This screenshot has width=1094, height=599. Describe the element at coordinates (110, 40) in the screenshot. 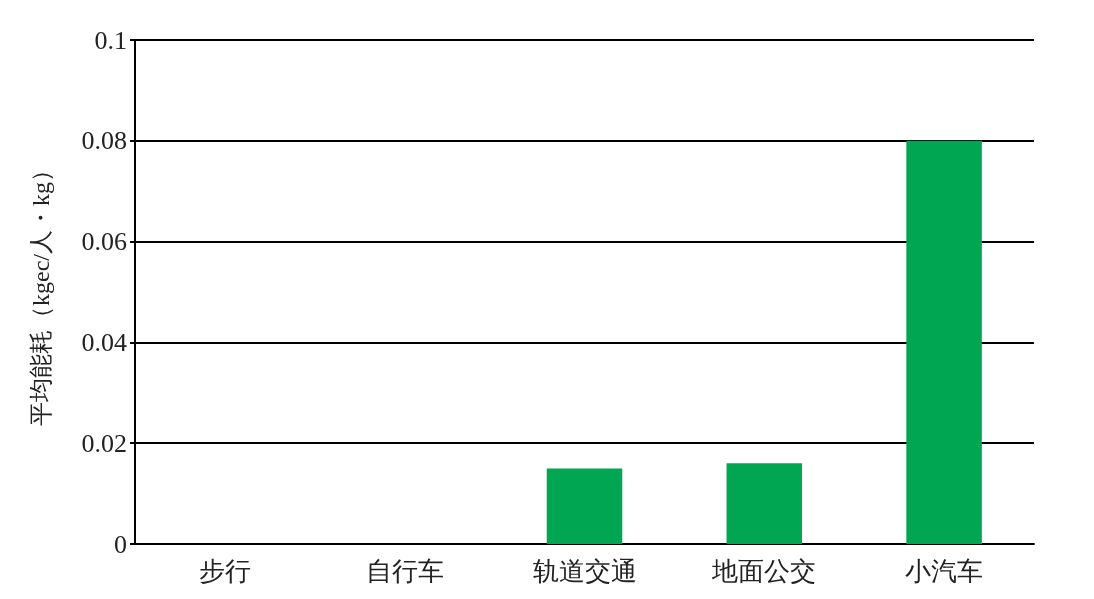

I see `y-tick-label: 0.1` at that location.